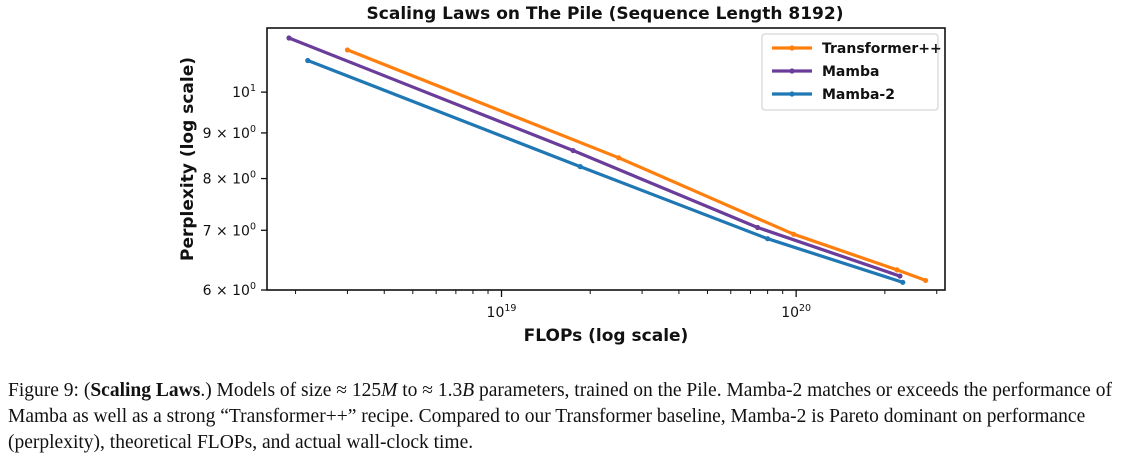 The height and width of the screenshot is (460, 1125). Describe the element at coordinates (244, 92) in the screenshot. I see `y-tick-label: 101` at that location.